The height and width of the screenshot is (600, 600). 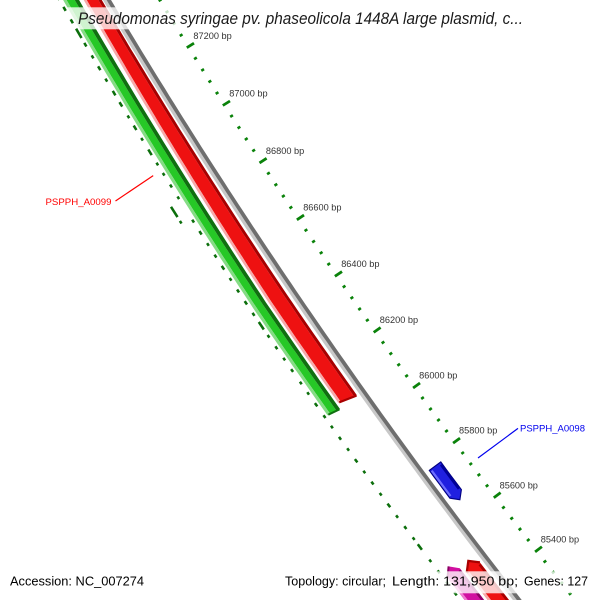 What do you see at coordinates (77, 581) in the screenshot?
I see `svg-text: Accession: NC_007274` at bounding box center [77, 581].